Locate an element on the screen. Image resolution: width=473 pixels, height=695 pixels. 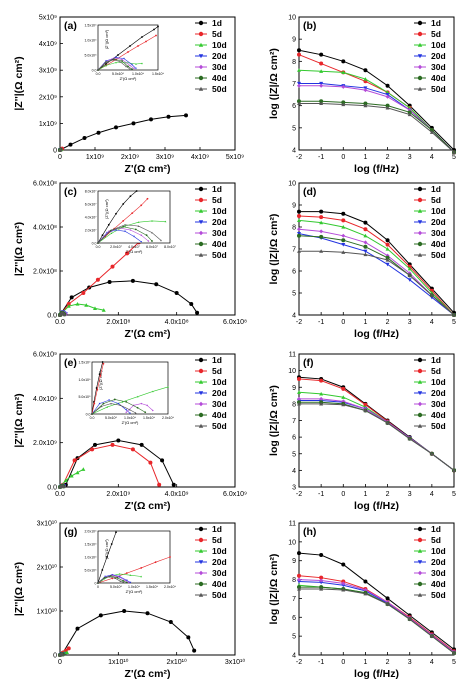
series-1d is located at coordinates (376, 100).